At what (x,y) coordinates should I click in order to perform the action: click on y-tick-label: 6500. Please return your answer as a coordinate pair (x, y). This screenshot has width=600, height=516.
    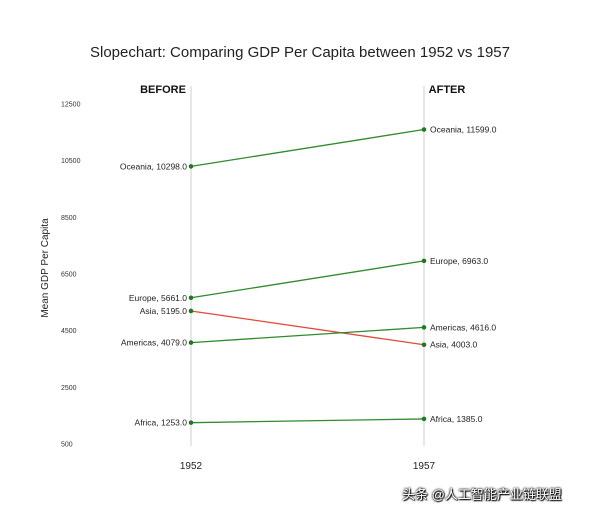
    Looking at the image, I should click on (69, 275).